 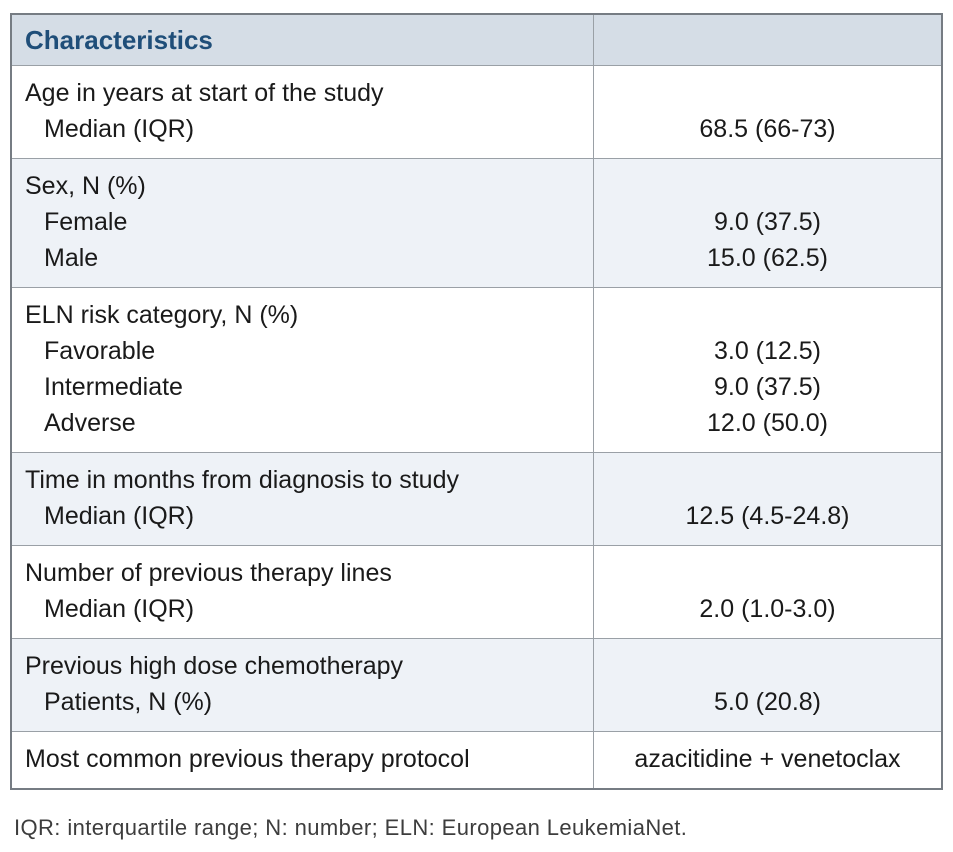 What do you see at coordinates (113, 387) in the screenshot?
I see `row-sublabel: Intermediate` at bounding box center [113, 387].